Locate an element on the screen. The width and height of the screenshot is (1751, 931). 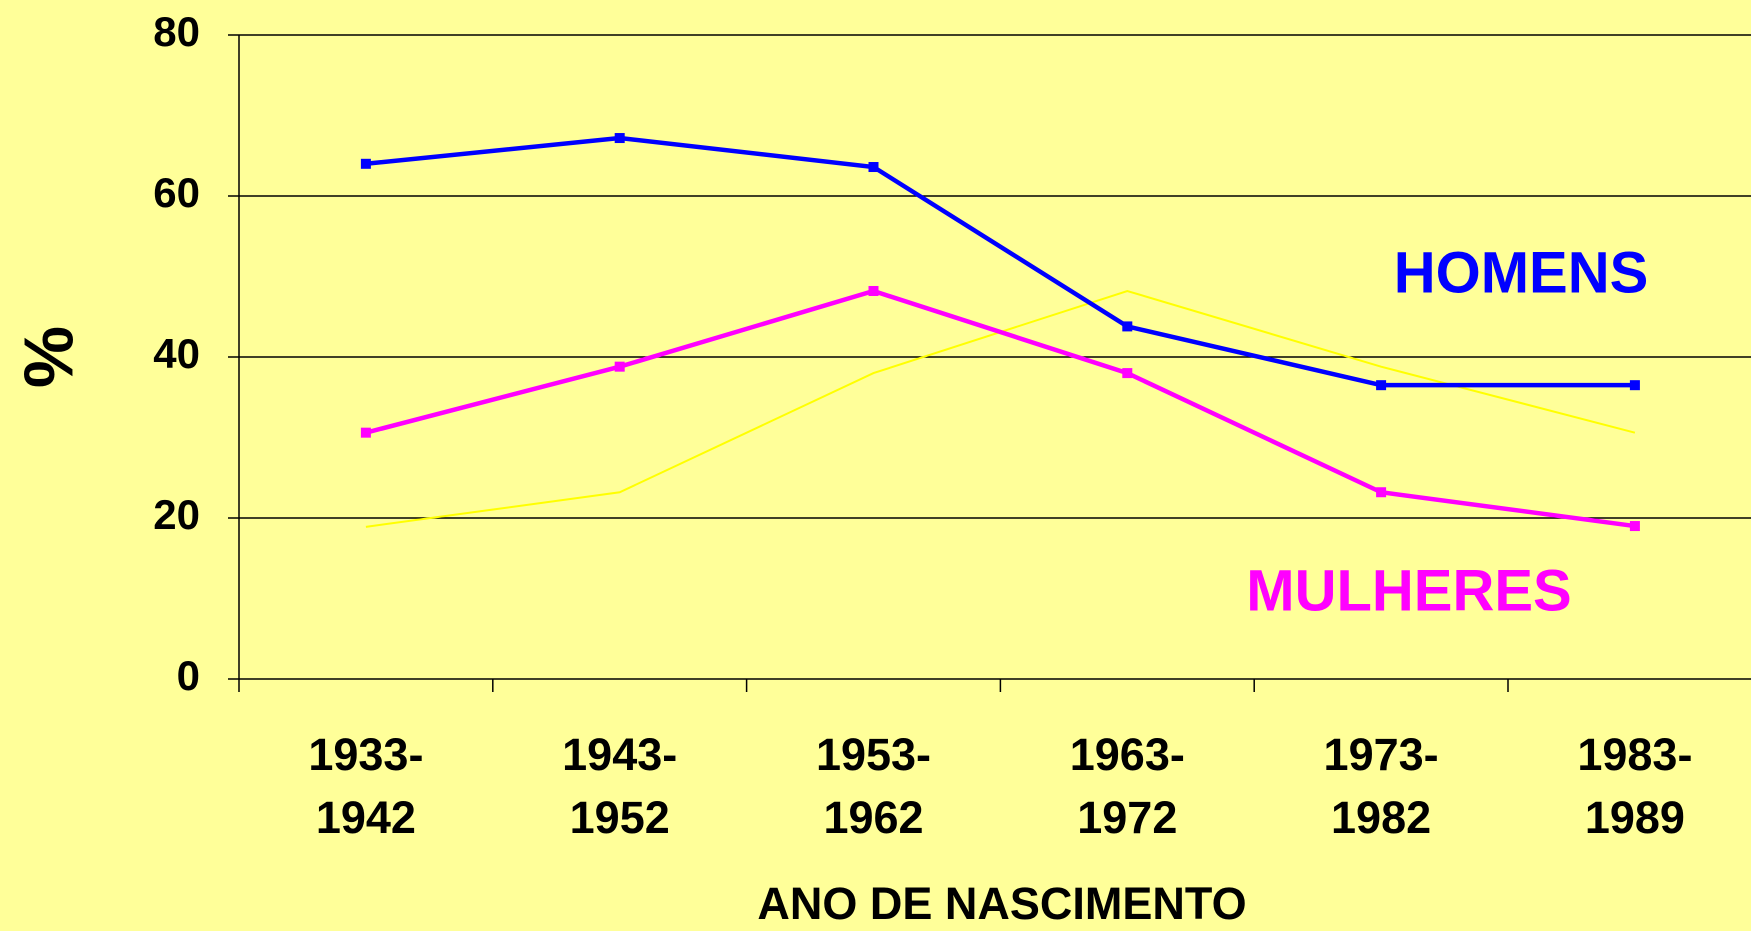
y-tick-label: 0 is located at coordinates (188, 675).